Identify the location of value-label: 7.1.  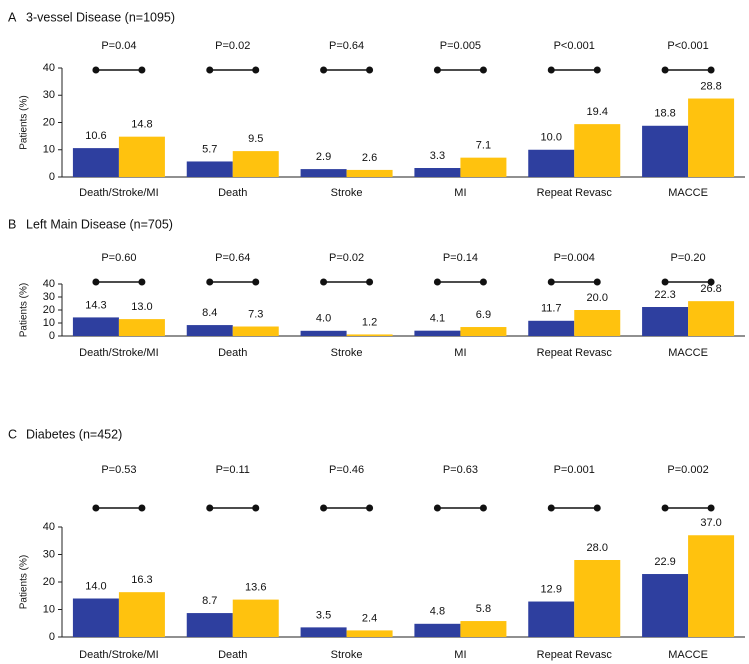
(483, 146).